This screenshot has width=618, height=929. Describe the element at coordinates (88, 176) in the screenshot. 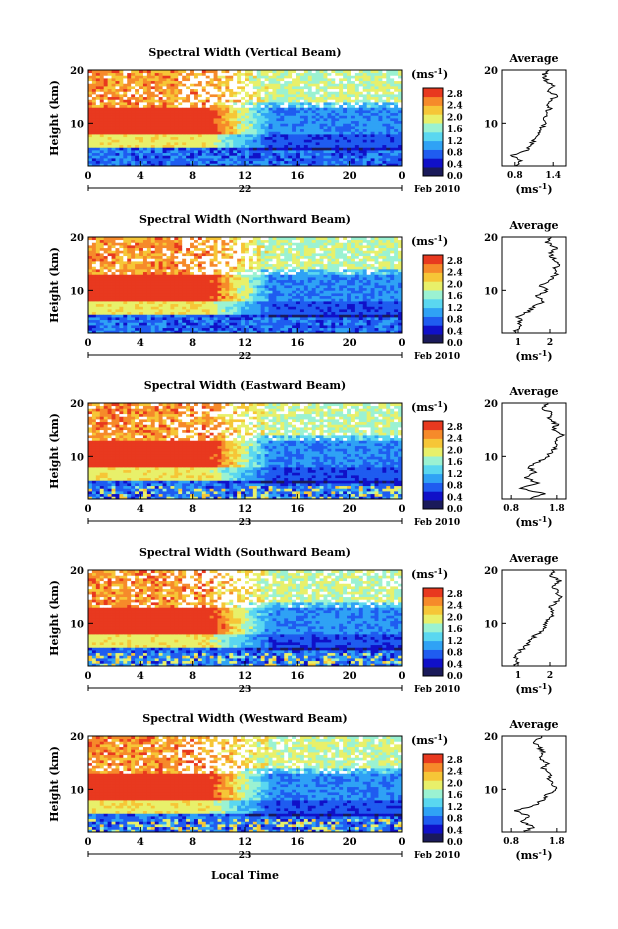

I see `x-tick-label: 0` at that location.